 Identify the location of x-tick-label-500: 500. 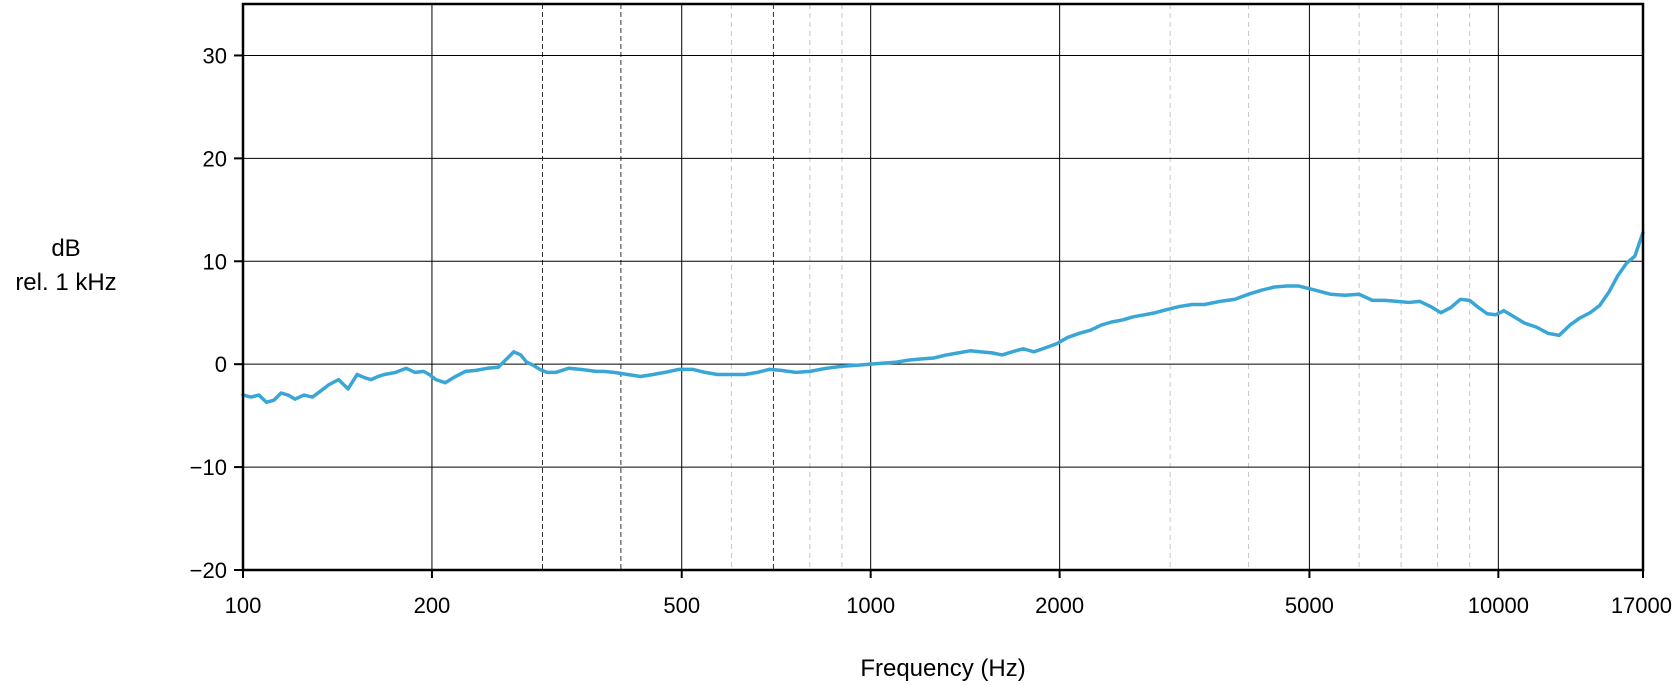
(681, 605).